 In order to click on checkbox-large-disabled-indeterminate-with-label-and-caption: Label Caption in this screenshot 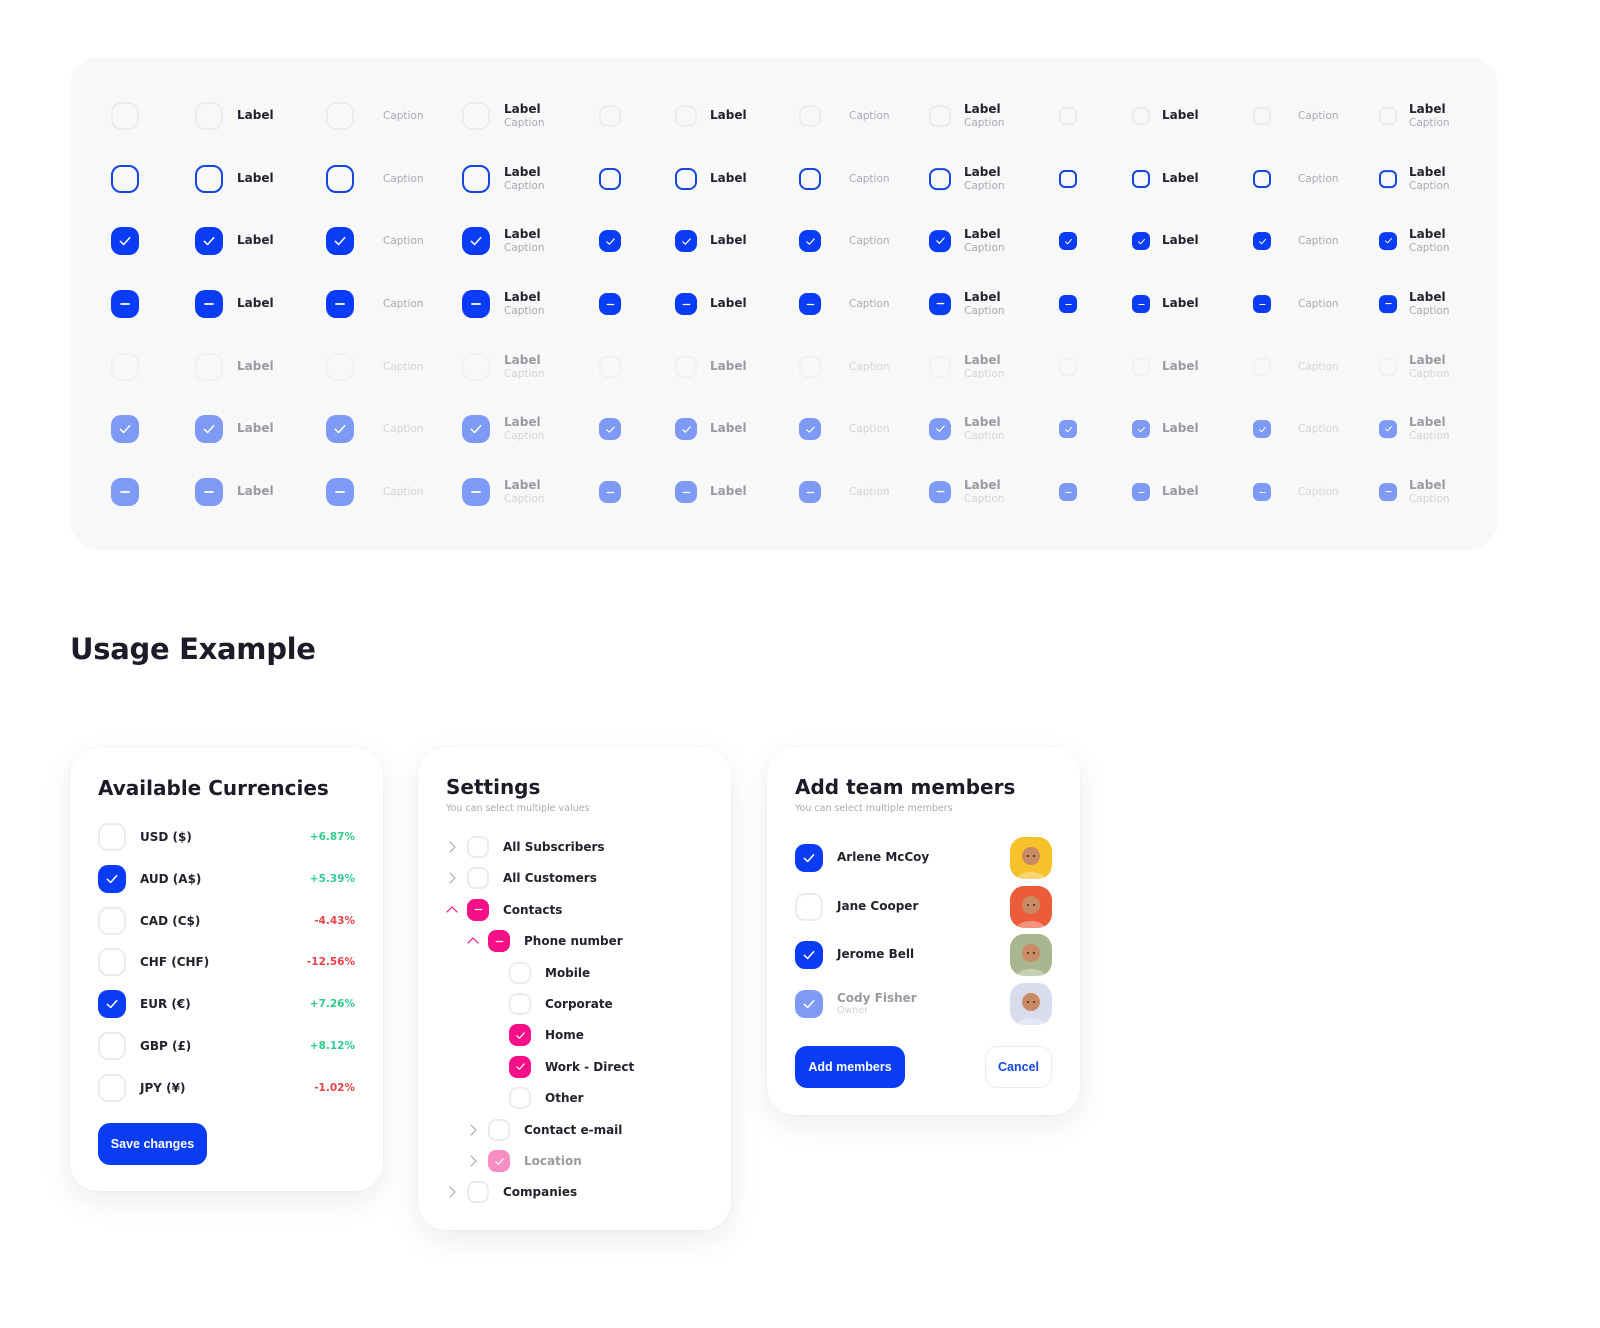, I will do `click(503, 492)`.